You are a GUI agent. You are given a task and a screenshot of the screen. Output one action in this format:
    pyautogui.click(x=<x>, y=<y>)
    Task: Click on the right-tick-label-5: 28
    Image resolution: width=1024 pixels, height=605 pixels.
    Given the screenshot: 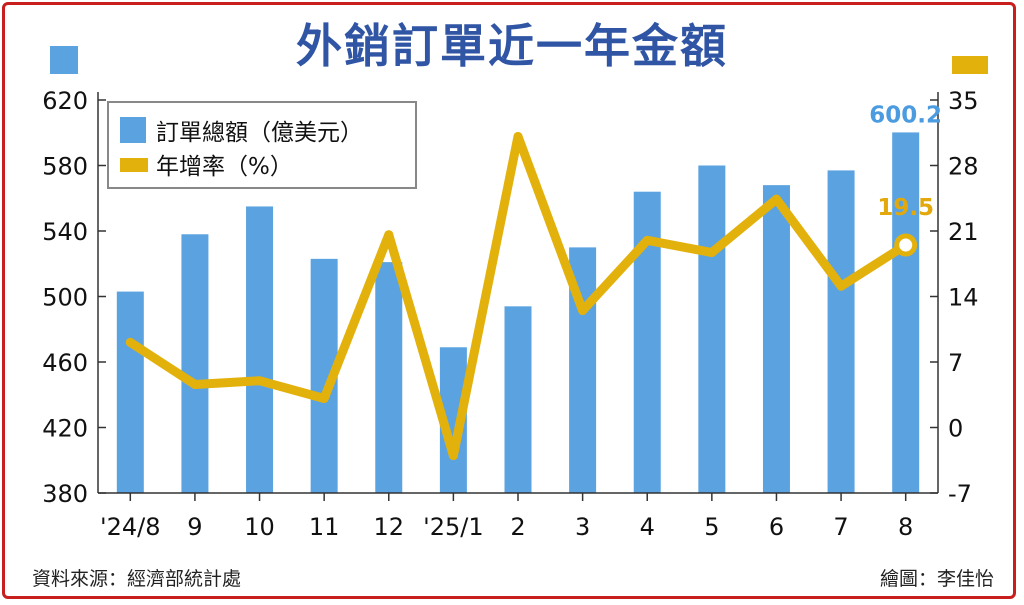 What is the action you would take?
    pyautogui.click(x=963, y=167)
    